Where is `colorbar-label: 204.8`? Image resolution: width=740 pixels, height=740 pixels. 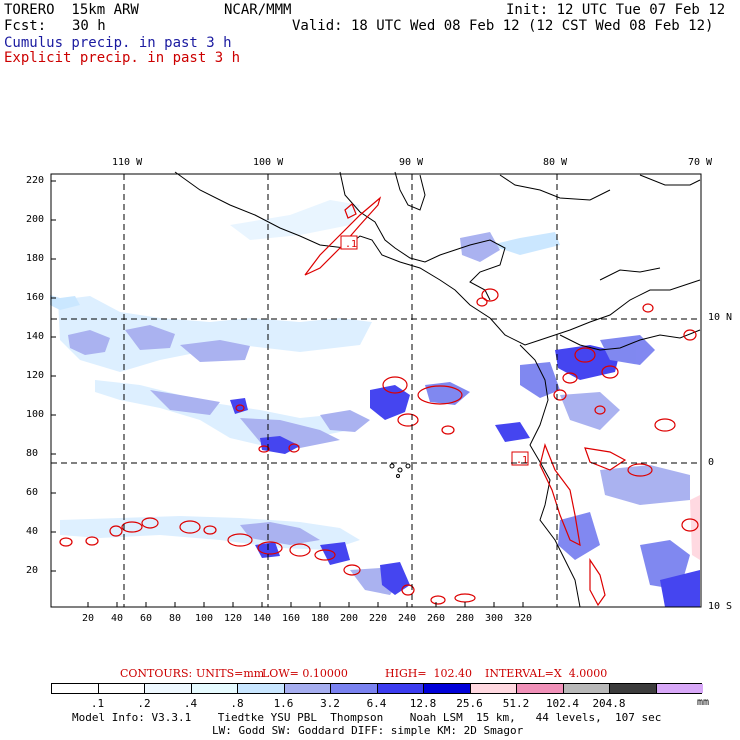 colorbar-label: 204.8 is located at coordinates (609, 703).